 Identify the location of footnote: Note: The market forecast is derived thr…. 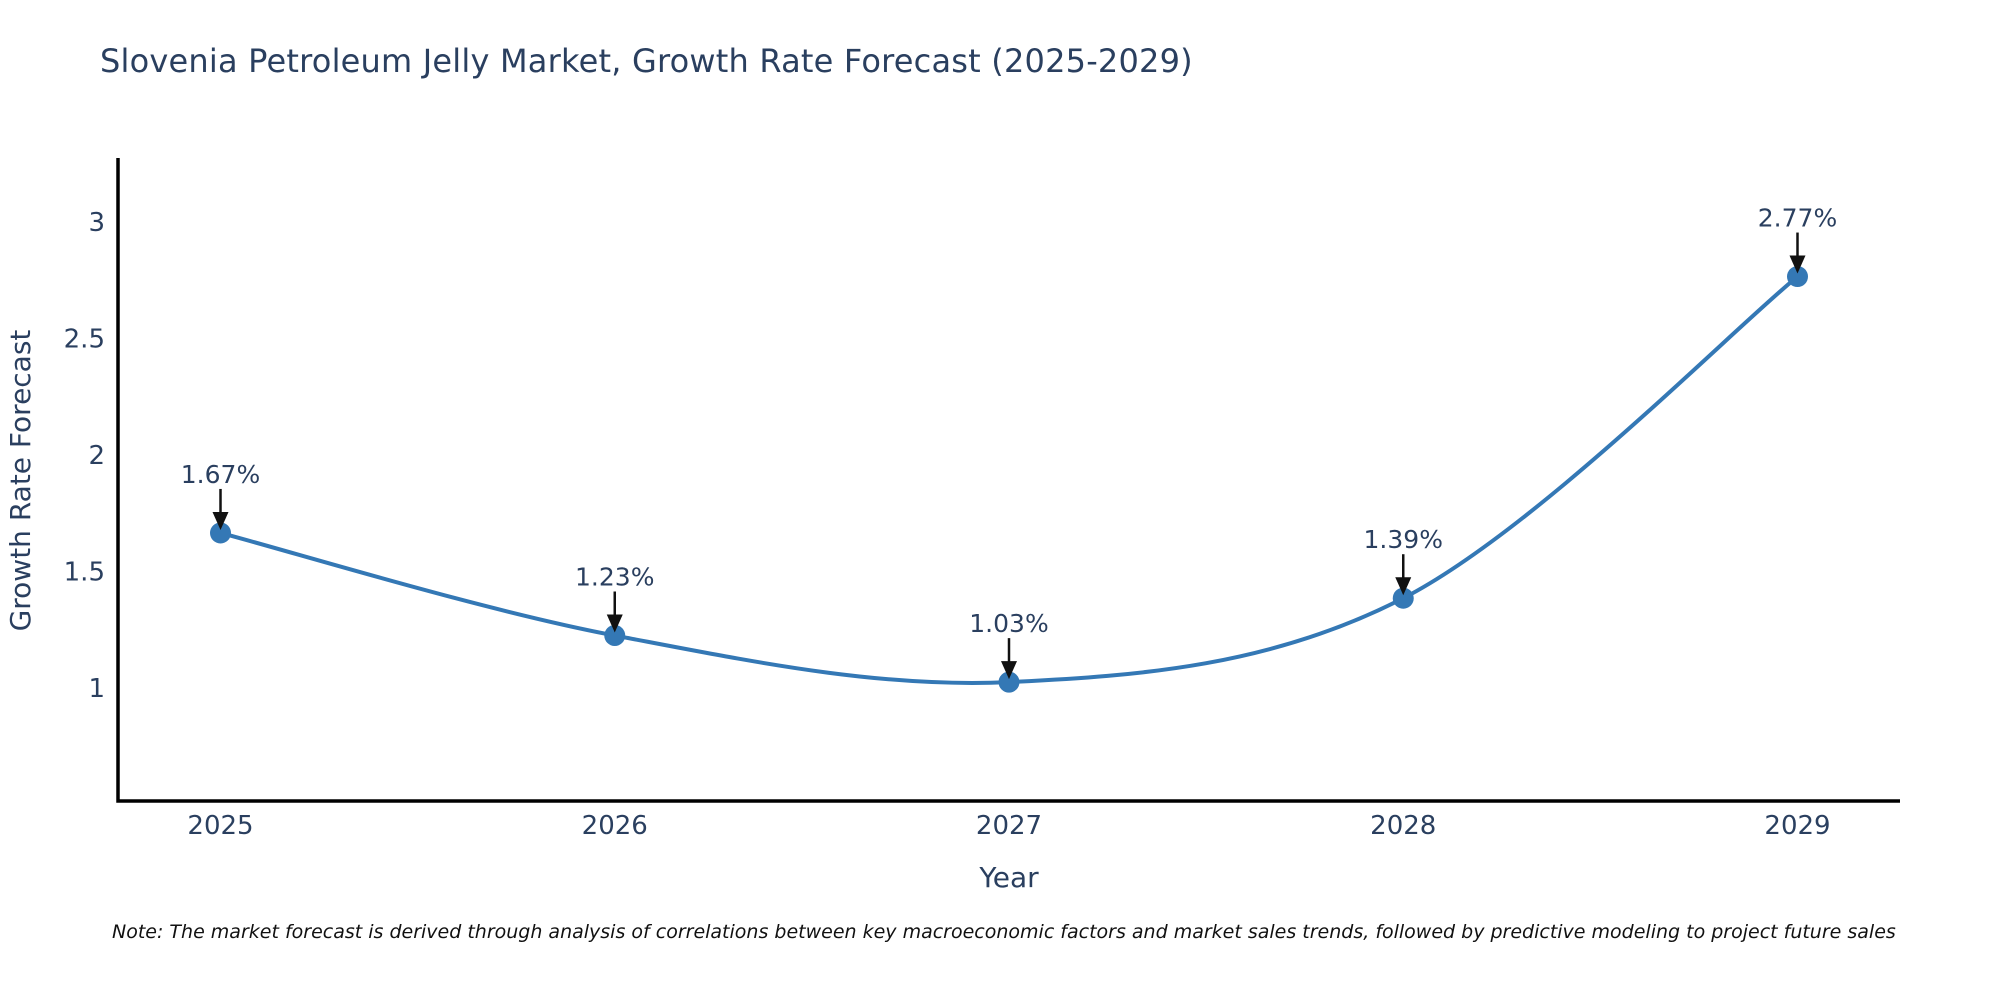
(1004, 932).